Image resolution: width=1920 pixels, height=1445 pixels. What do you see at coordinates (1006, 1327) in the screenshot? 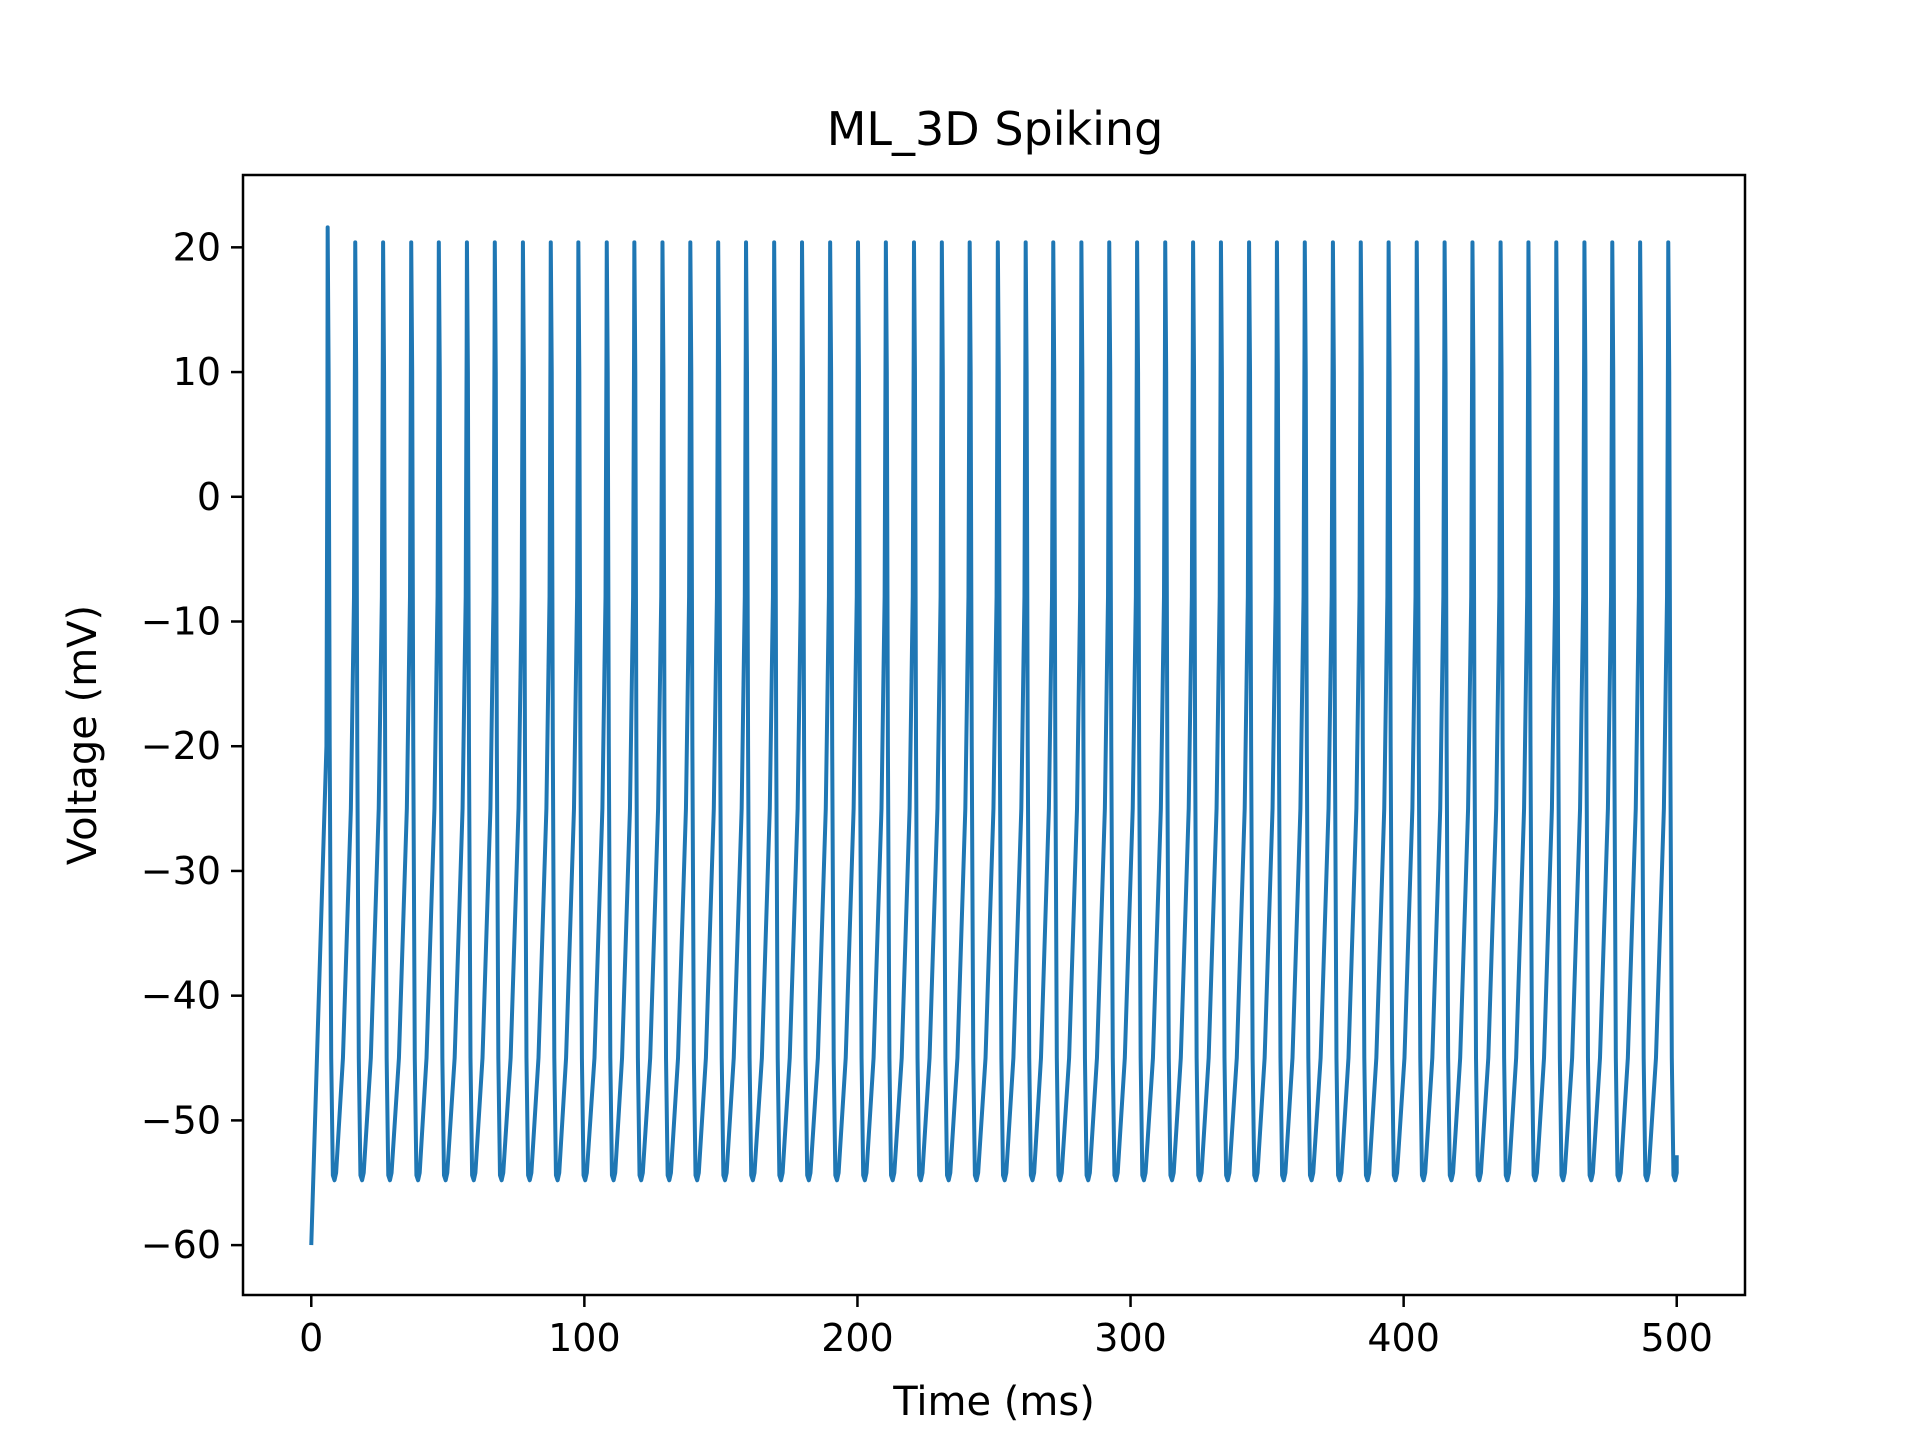
I see `x-axis: 0 100 200 300 400 500` at bounding box center [1006, 1327].